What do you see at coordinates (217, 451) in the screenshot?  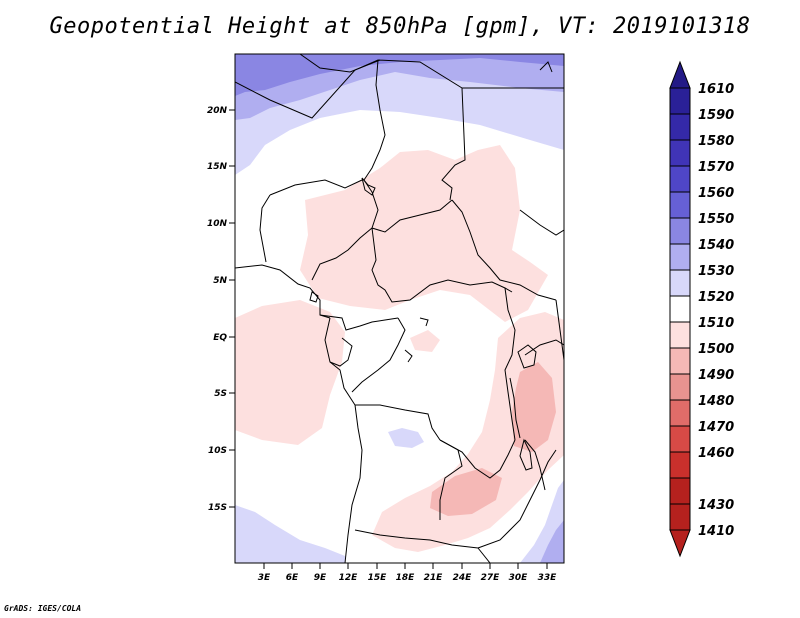 I see `lat-label: 10S` at bounding box center [217, 451].